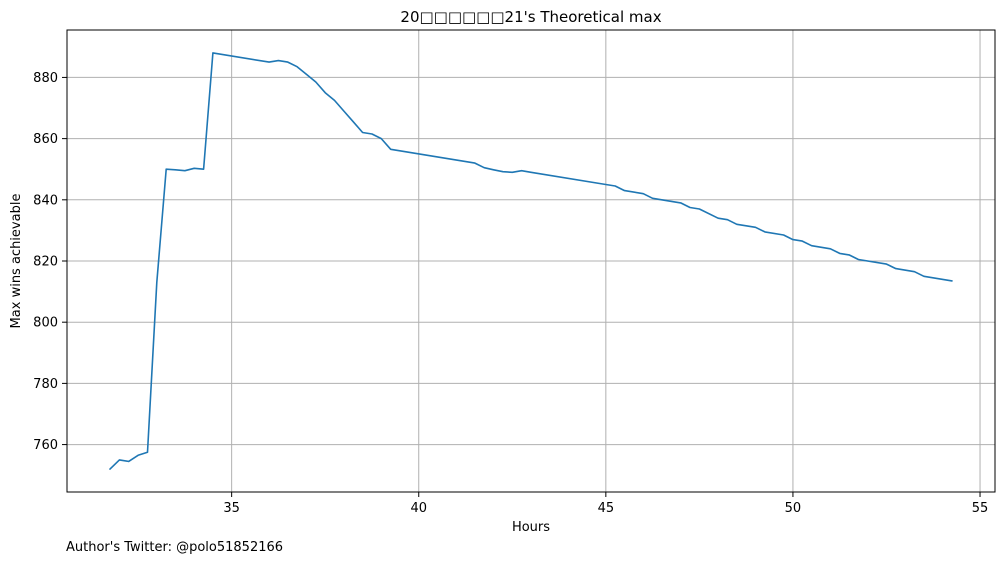  I want to click on x-tick-label: 40, so click(418, 508).